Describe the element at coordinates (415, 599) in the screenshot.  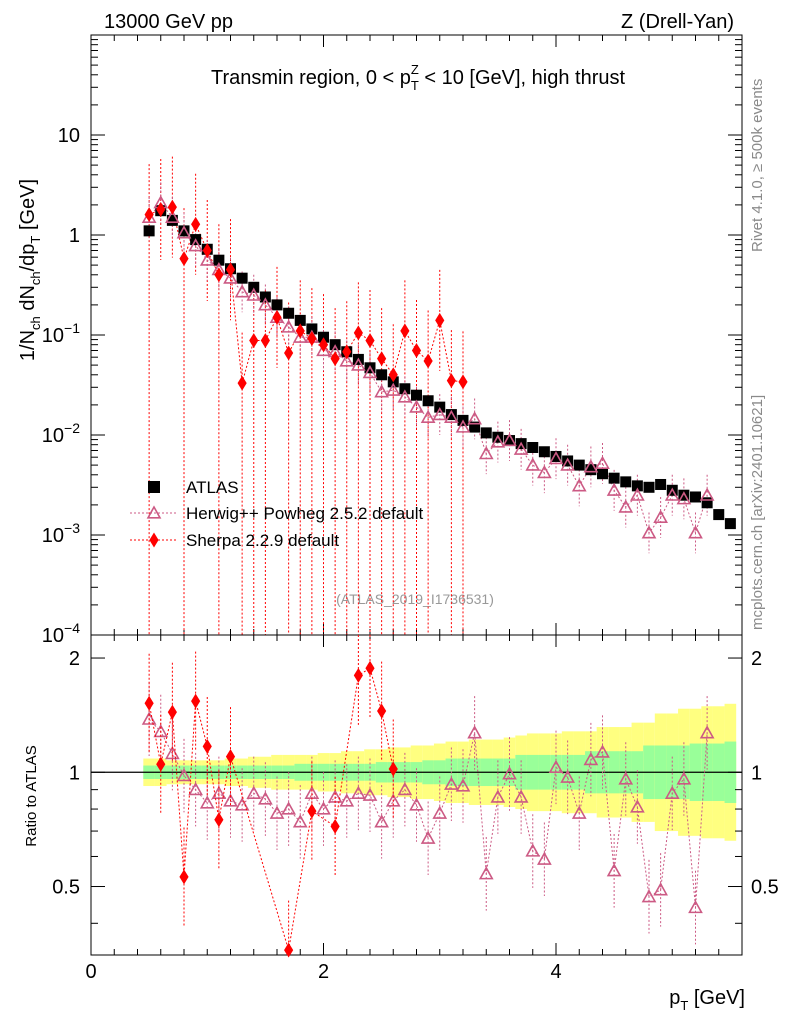
I see `analysis-tag: (ATLAS_2019_I1736531)` at that location.